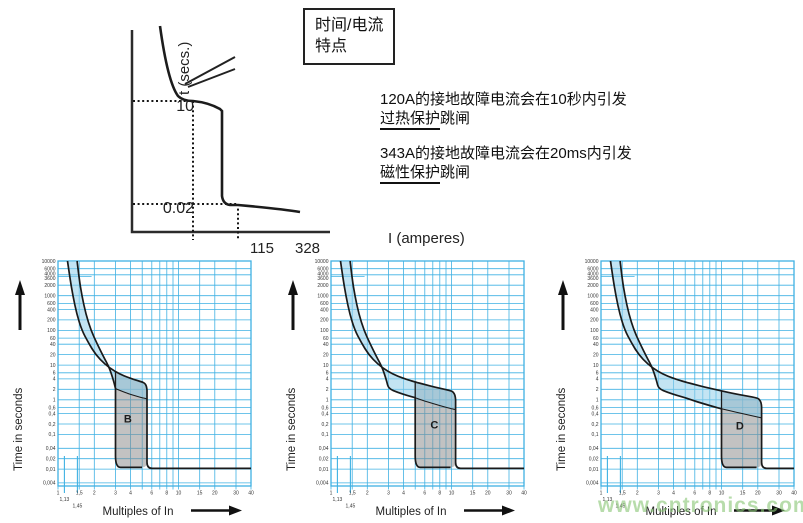 Image resolution: width=803 pixels, height=523 pixels. Describe the element at coordinates (506, 153) in the screenshot. I see `magnetic-note-line1: 343A的接地故障电流会在20ms内引发` at that location.